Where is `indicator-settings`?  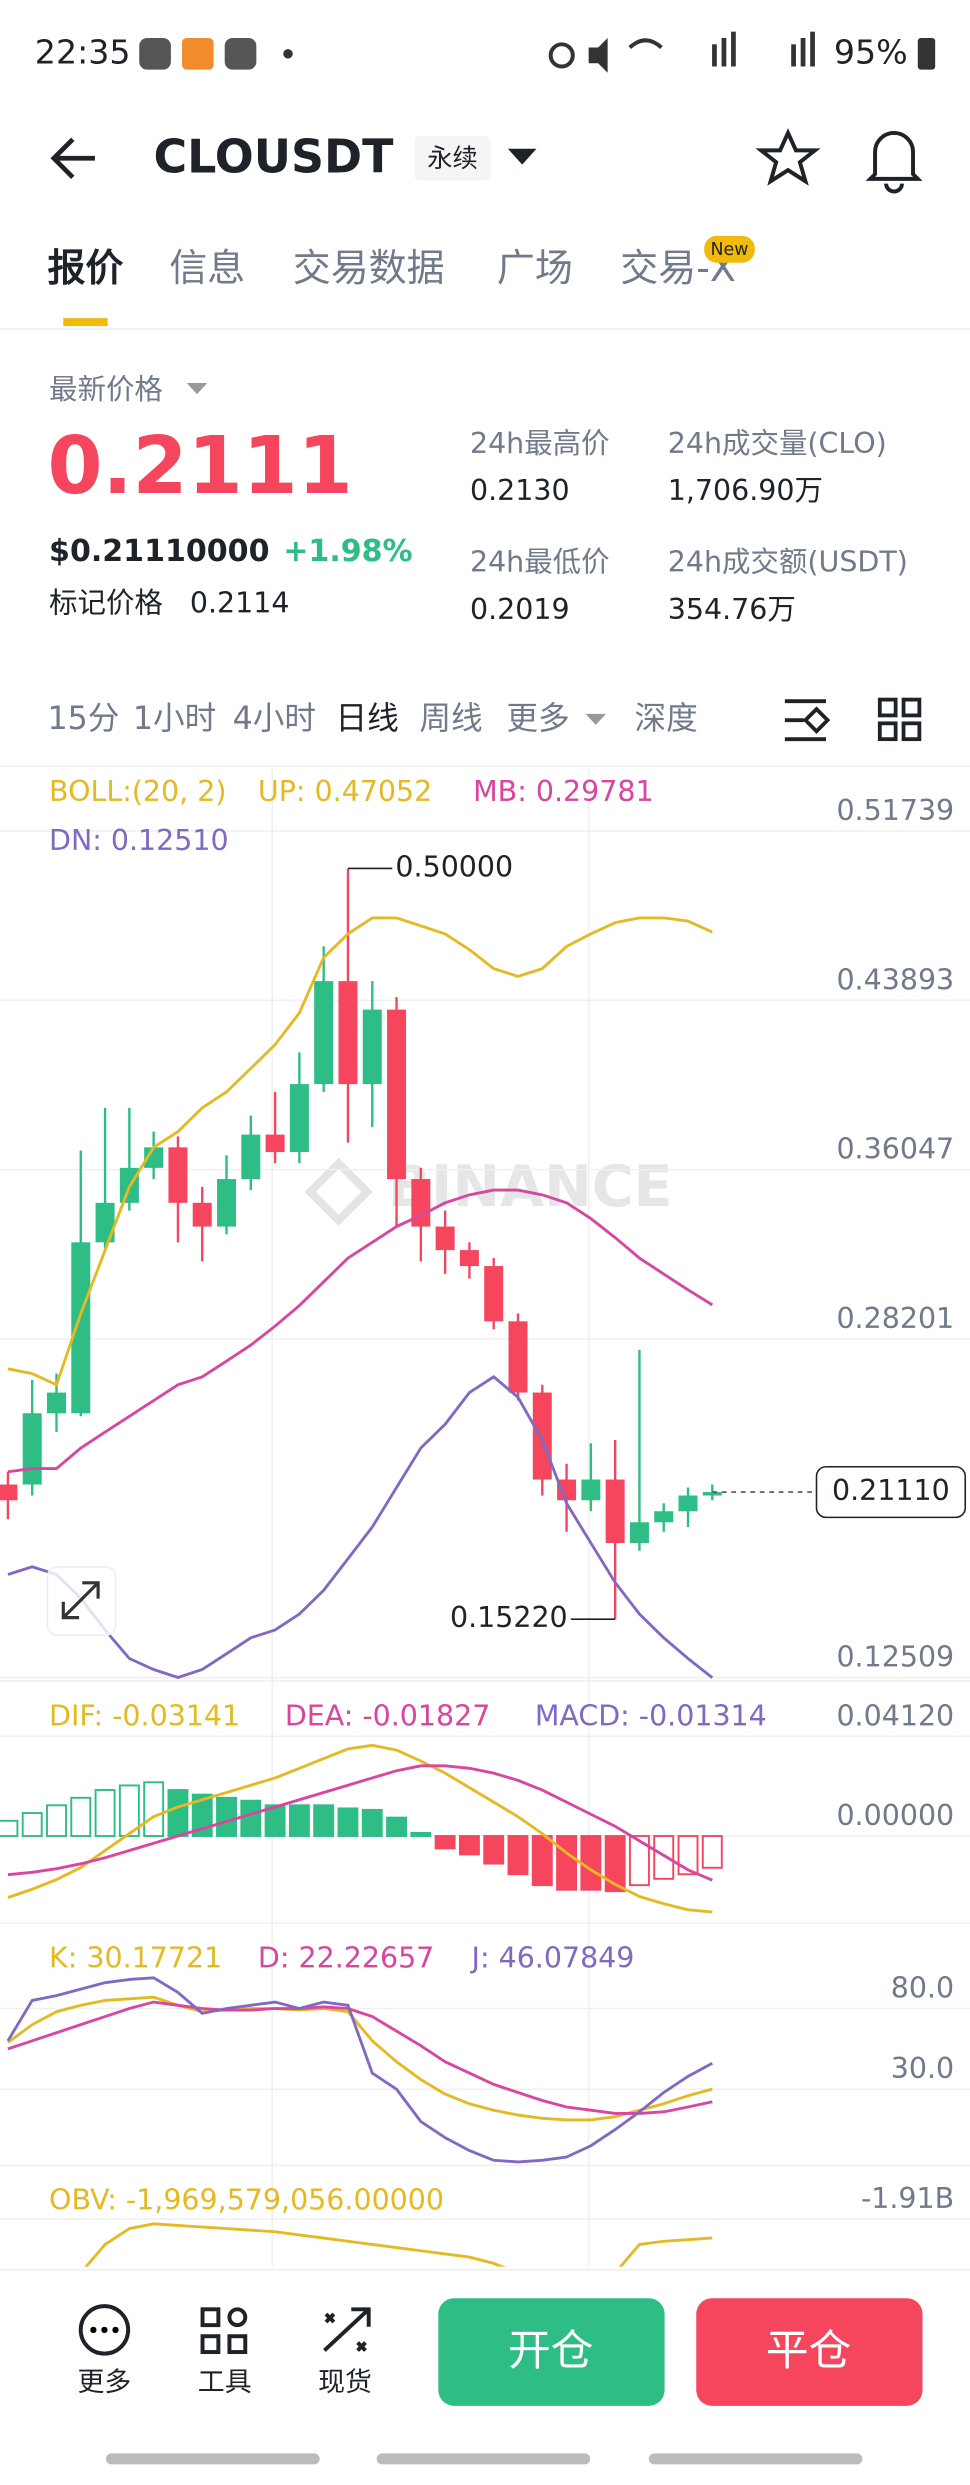 indicator-settings is located at coordinates (807, 720).